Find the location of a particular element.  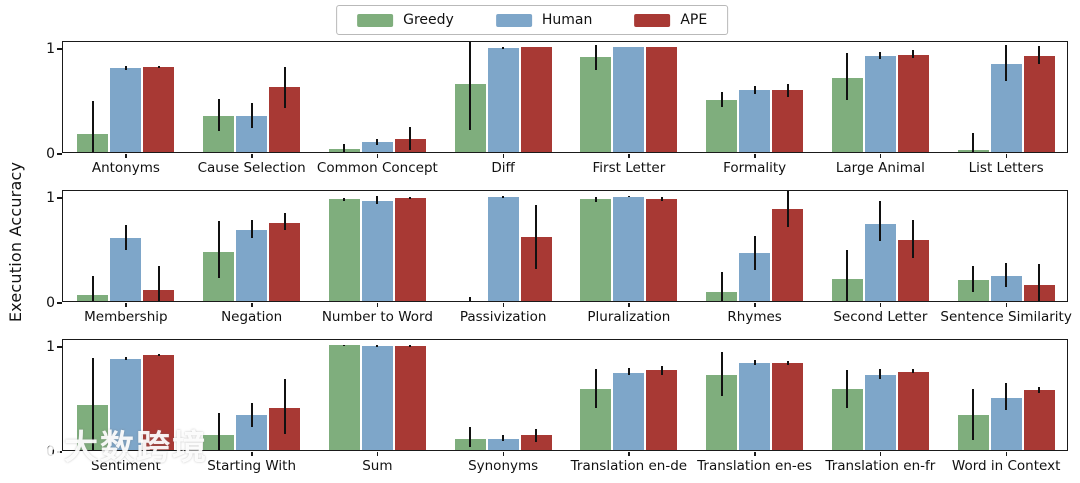

bar-human-negation is located at coordinates (252, 265).